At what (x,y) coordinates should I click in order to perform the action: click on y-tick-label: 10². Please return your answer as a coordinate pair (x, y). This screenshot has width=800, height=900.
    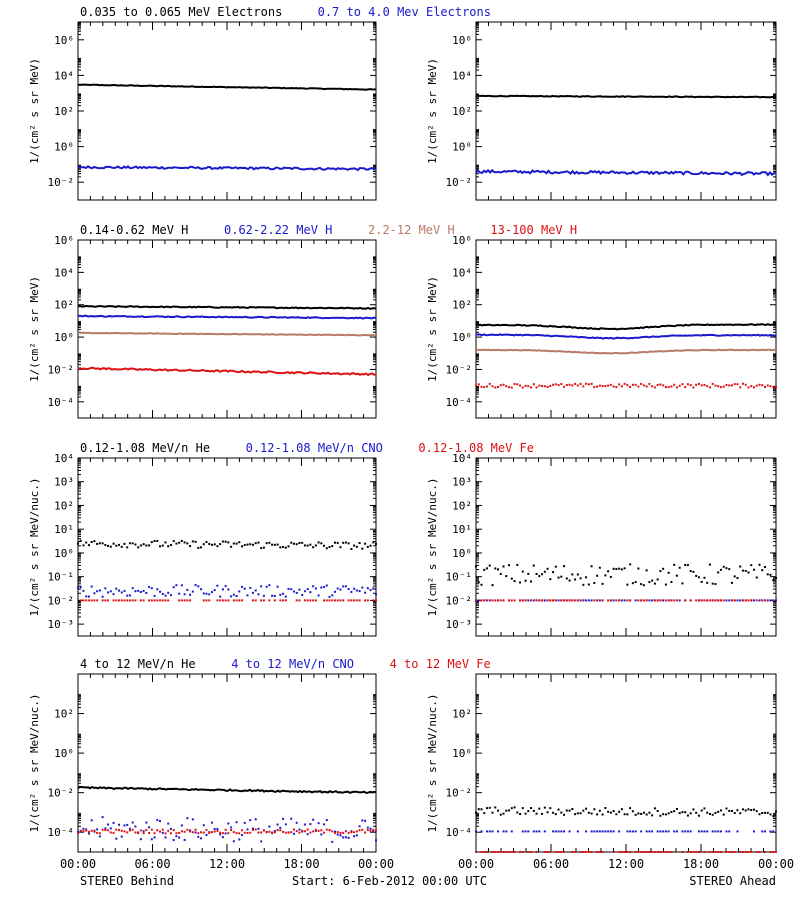
    Looking at the image, I should click on (462, 505).